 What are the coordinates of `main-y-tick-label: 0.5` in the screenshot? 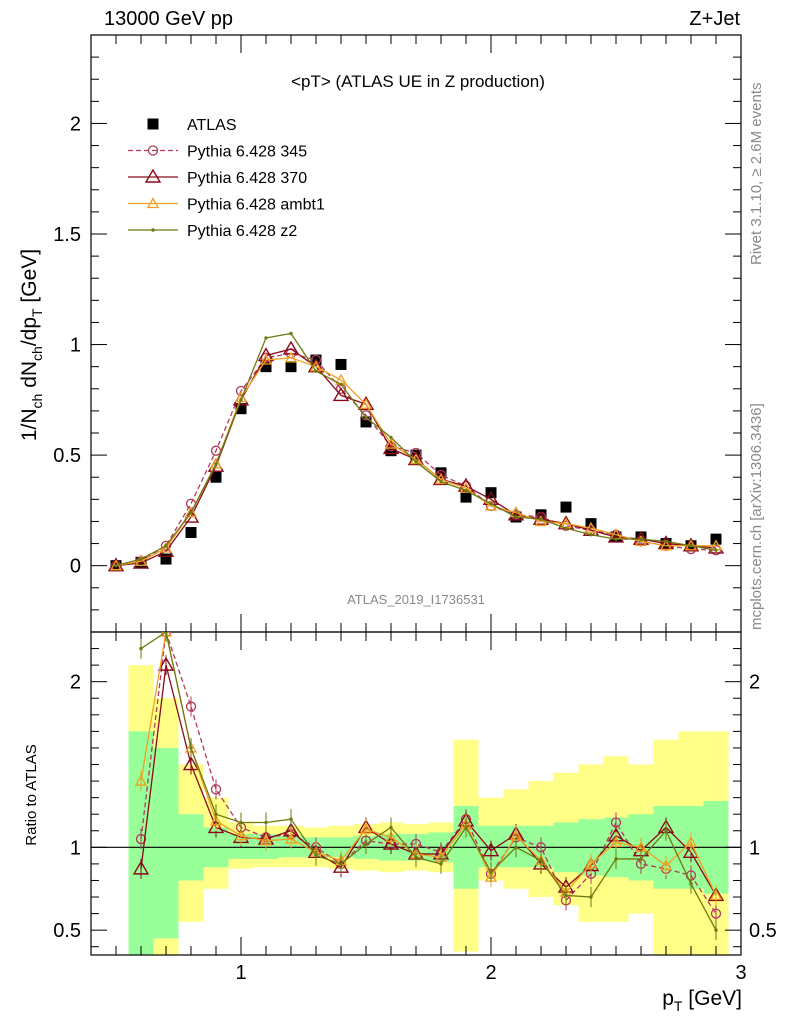 It's located at (67, 456).